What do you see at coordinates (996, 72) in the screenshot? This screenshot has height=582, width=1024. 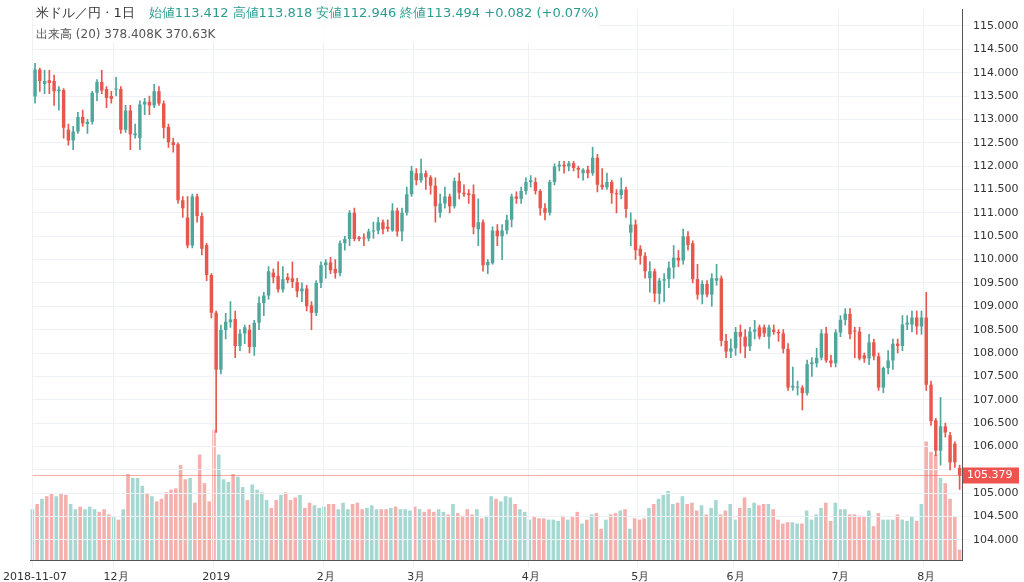 I see `y-tick-label: 114.000` at bounding box center [996, 72].